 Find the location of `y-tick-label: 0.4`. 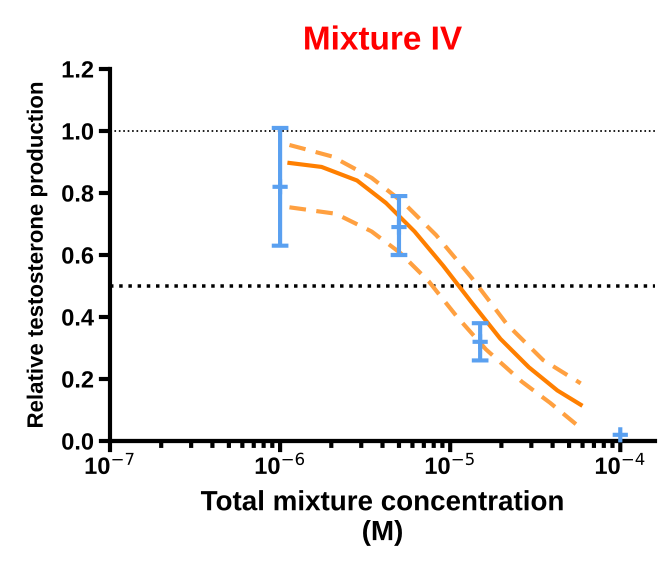

y-tick-label: 0.4 is located at coordinates (78, 317).